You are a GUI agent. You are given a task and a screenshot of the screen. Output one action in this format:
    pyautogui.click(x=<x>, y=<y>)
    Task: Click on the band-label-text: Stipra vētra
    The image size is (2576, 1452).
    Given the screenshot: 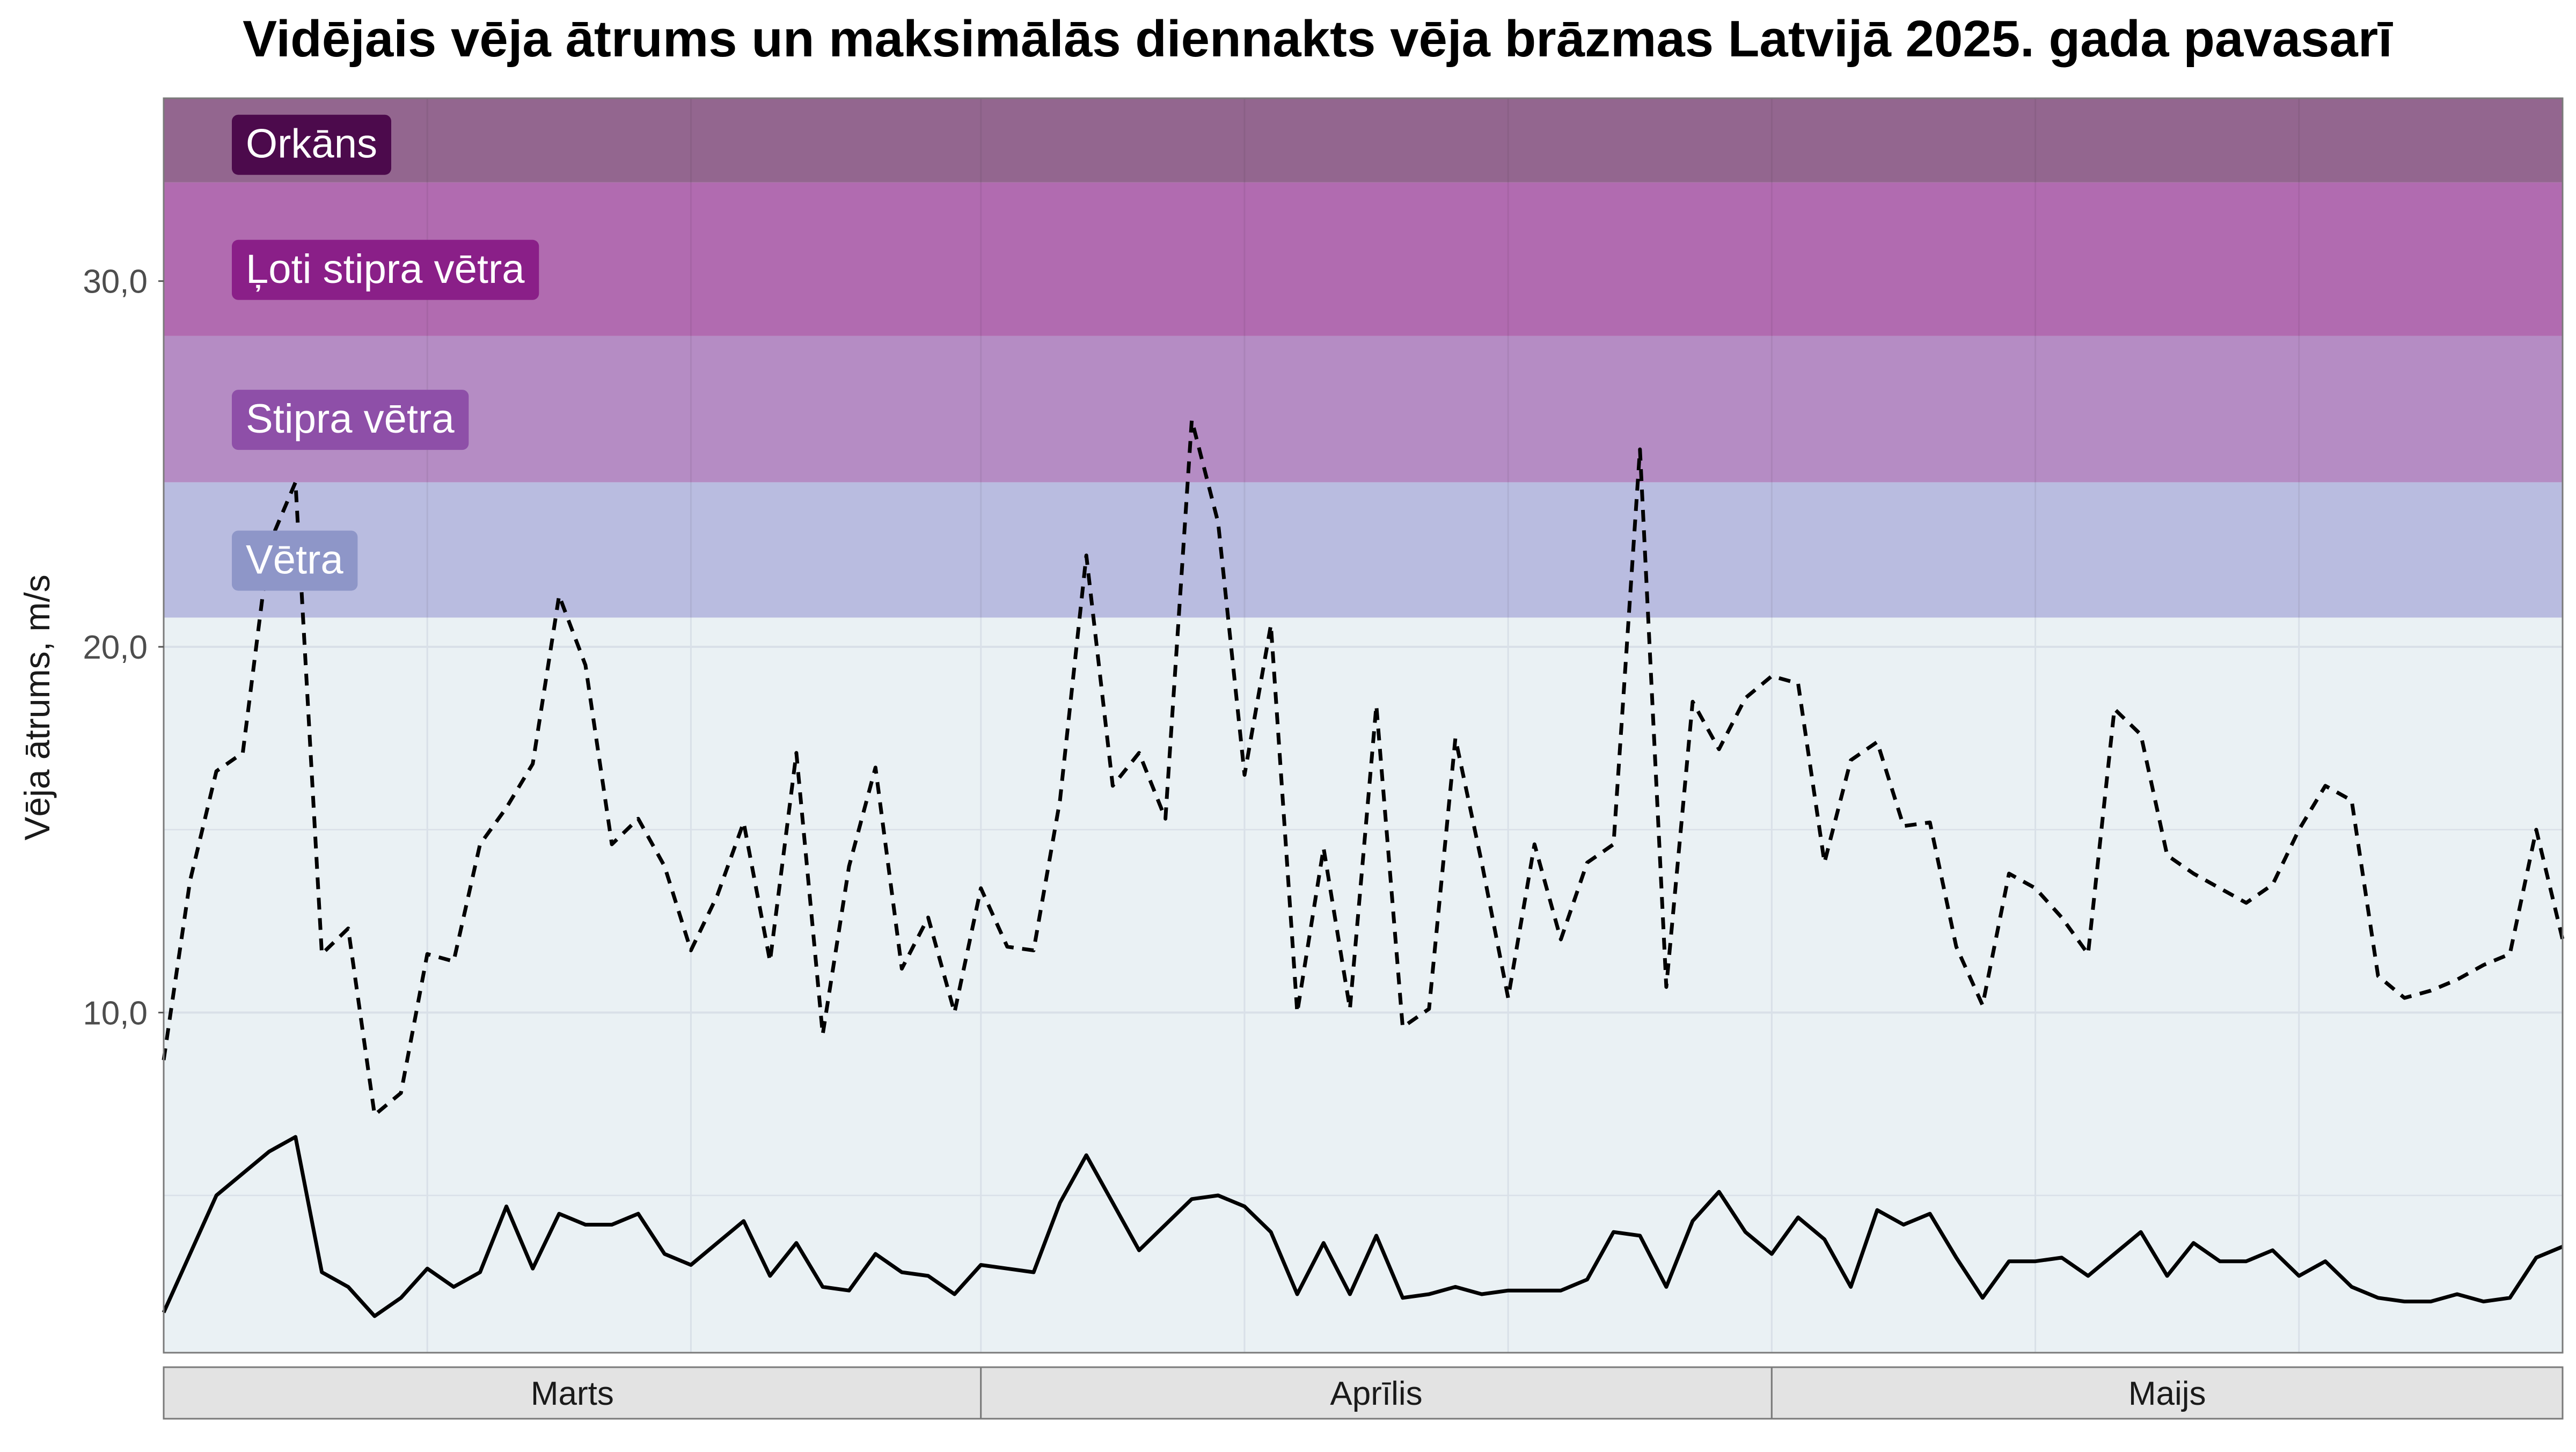 What is the action you would take?
    pyautogui.click(x=350, y=419)
    